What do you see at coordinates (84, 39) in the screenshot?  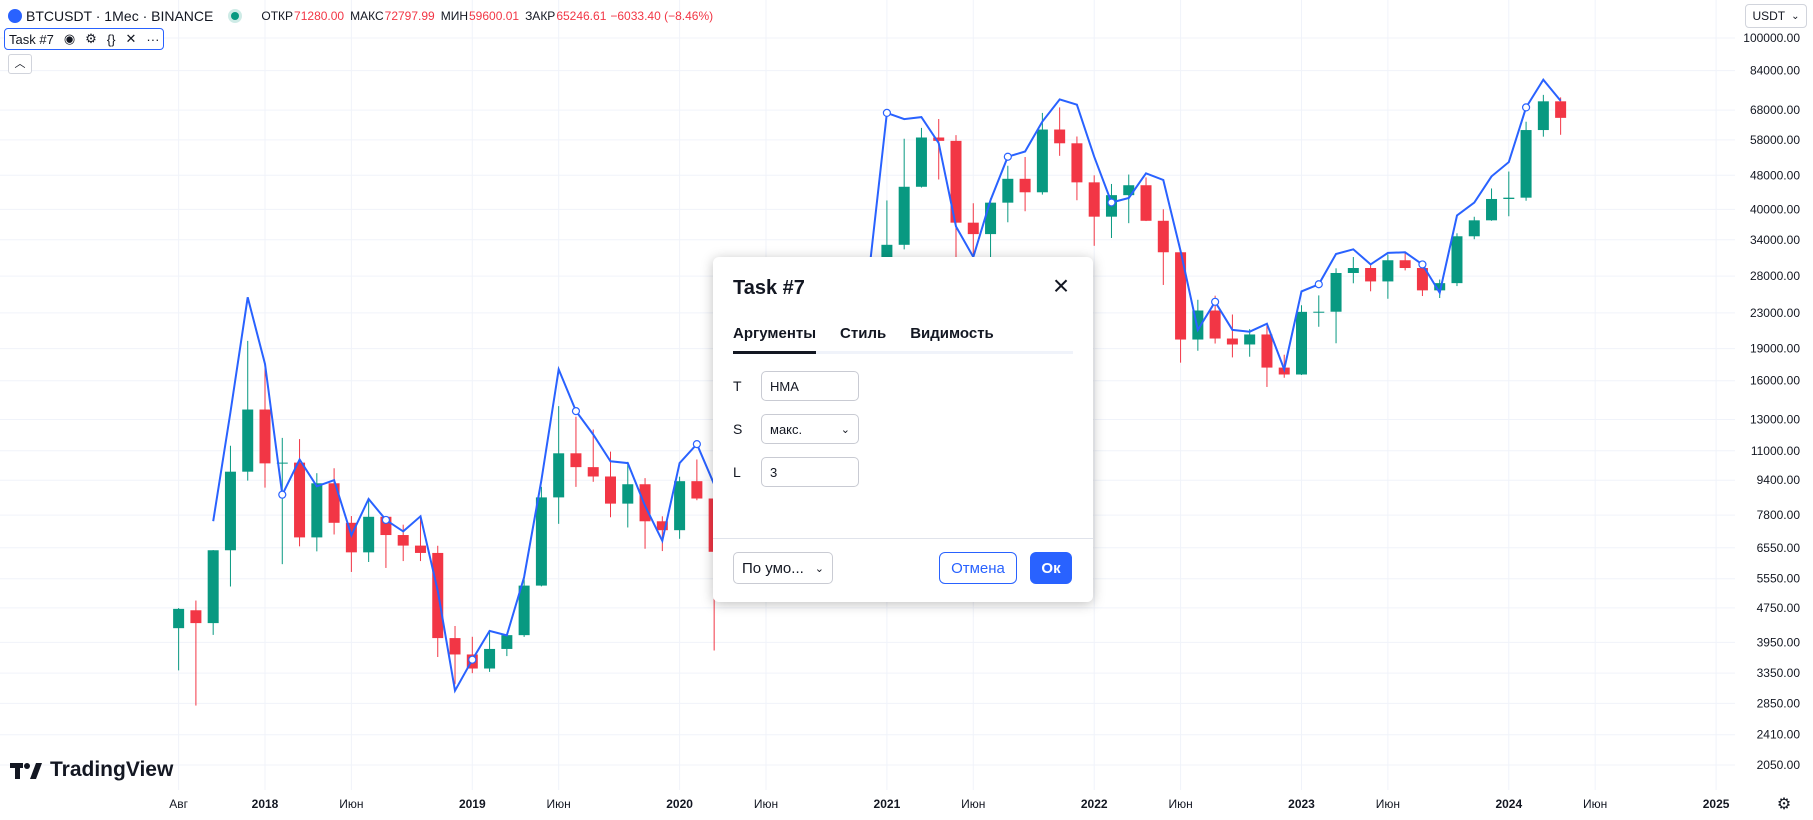 I see `study-legend: Task #7 ◉ ⚙ {} ✕ ···` at bounding box center [84, 39].